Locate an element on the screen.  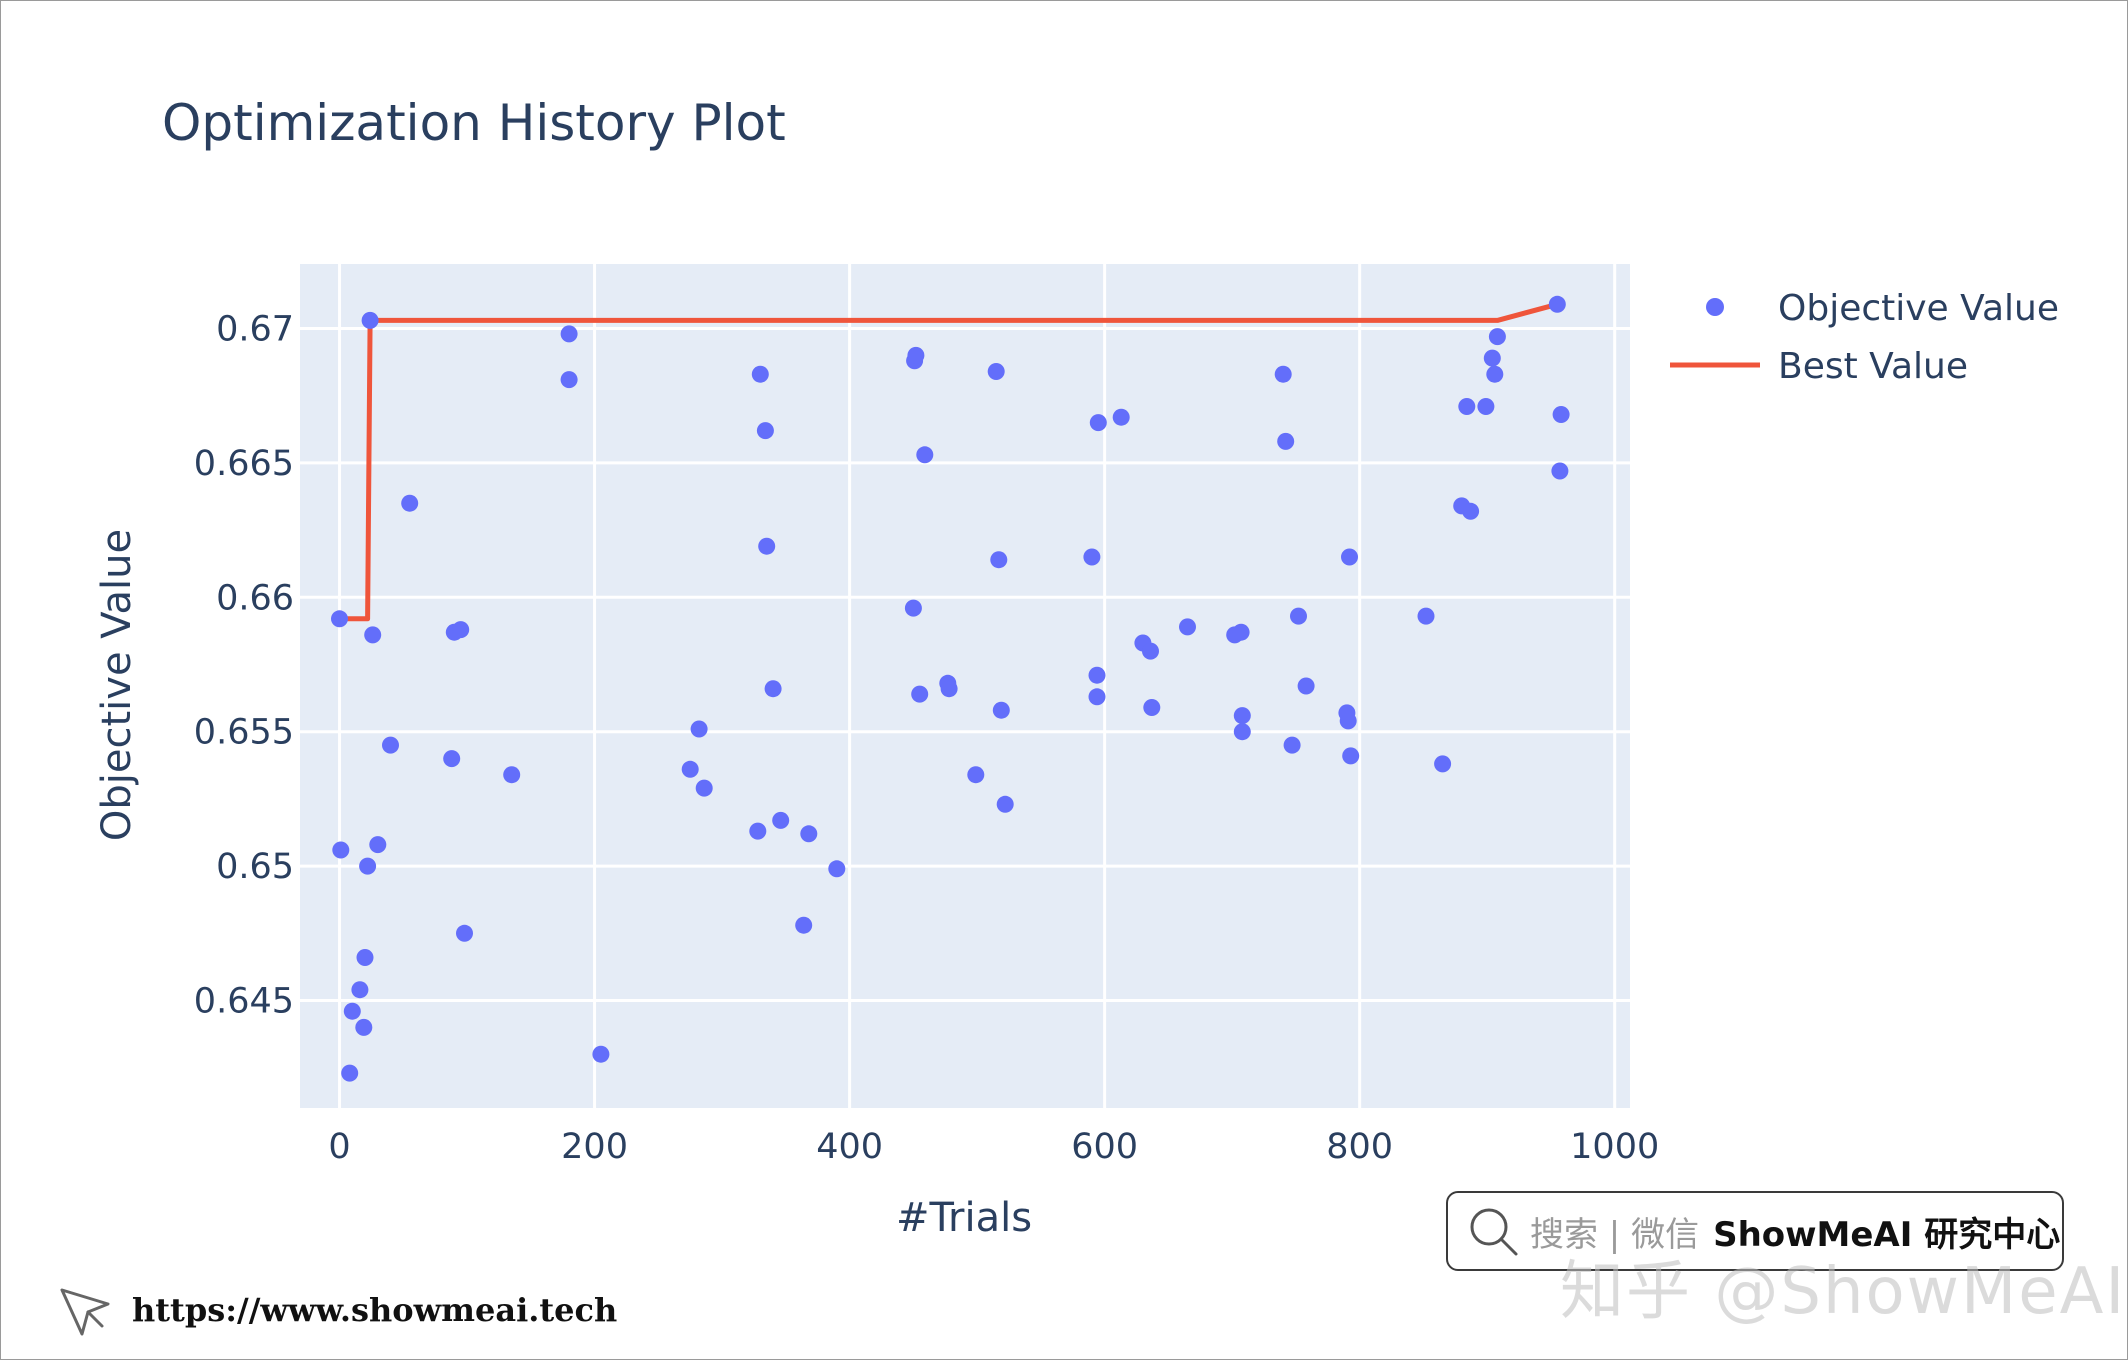
site-url: https://www.showmeai.tech is located at coordinates (375, 1310).